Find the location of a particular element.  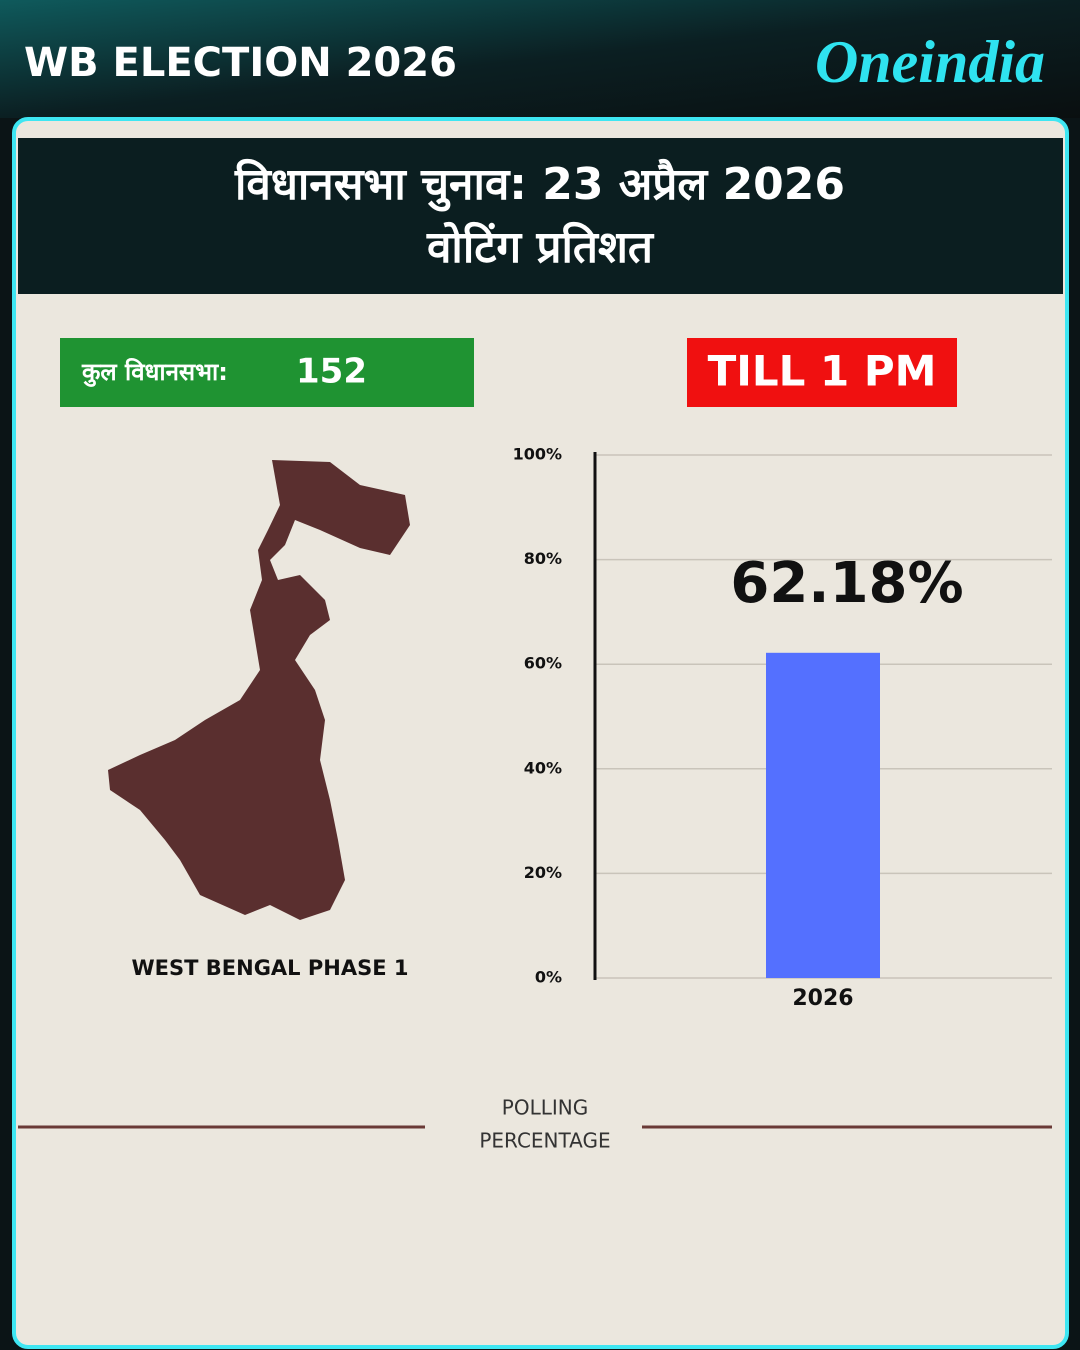

y-tick-label: 80% is located at coordinates (543, 558).